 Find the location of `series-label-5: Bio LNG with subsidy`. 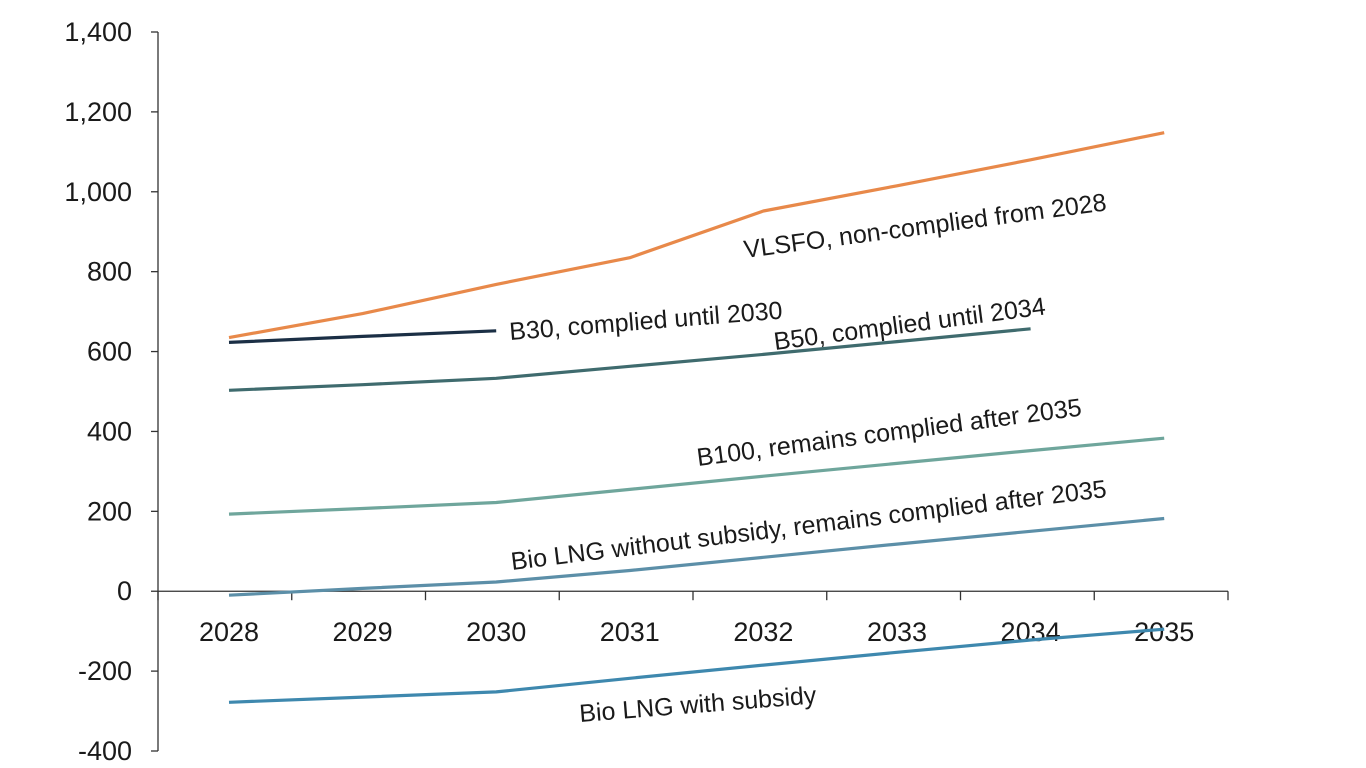

series-label-5: Bio LNG with subsidy is located at coordinates (698, 704).